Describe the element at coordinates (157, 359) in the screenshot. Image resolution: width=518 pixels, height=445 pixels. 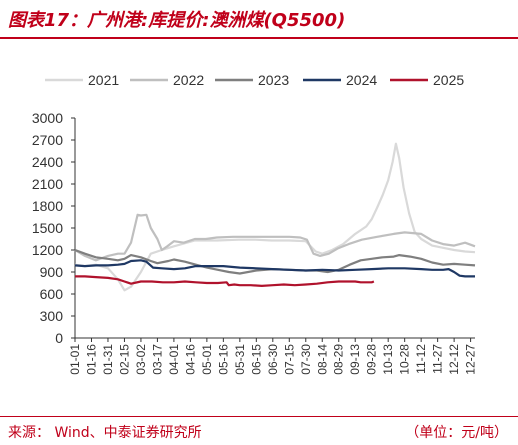
I see `x-tick-label: 03-17` at that location.